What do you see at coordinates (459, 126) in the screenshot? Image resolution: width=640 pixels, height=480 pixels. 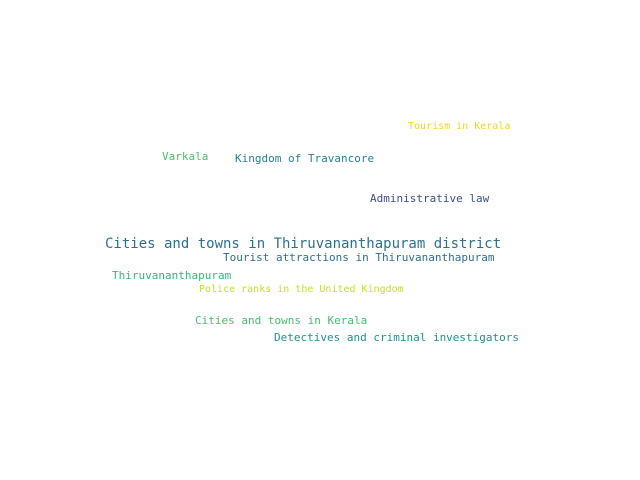 I see `word-tourism-in-kerala: Tourism in Kerala` at bounding box center [459, 126].